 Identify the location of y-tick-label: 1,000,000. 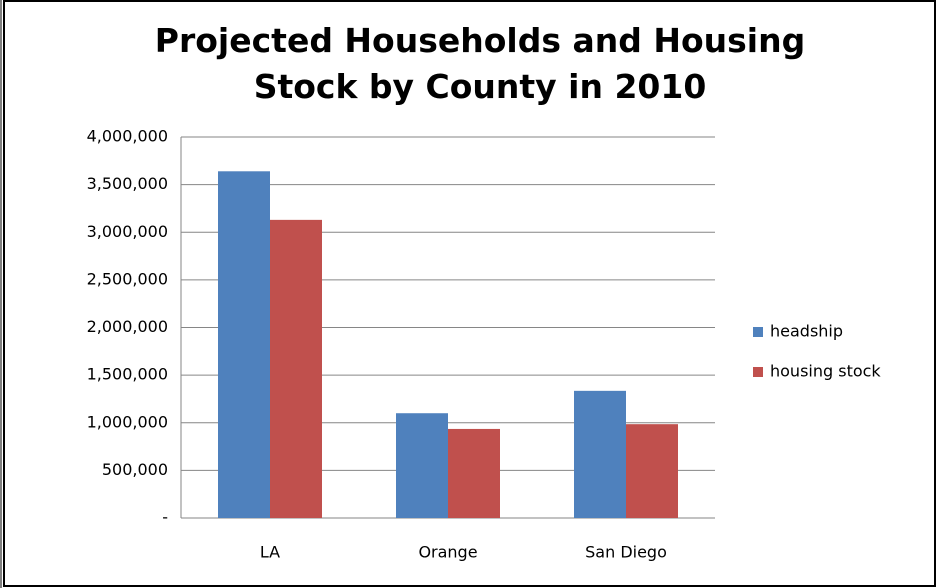
(127, 421).